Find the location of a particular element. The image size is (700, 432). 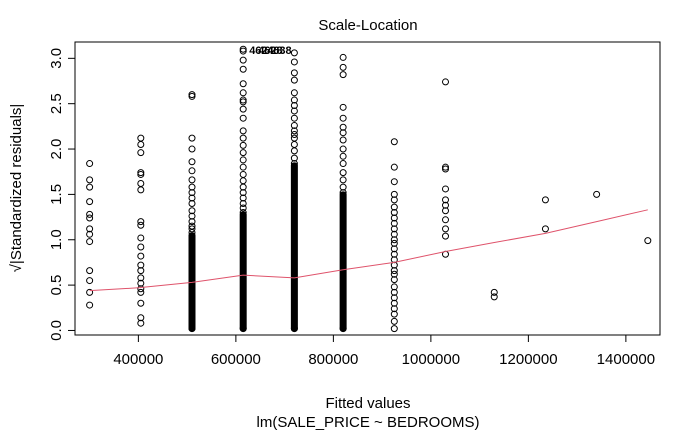

x-axis-label: Fitted values is located at coordinates (367, 403).